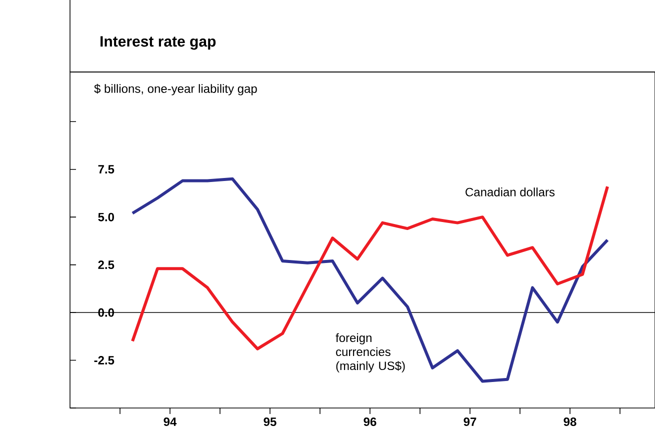  What do you see at coordinates (106, 265) in the screenshot?
I see `y-tick-label: 2.5` at bounding box center [106, 265].